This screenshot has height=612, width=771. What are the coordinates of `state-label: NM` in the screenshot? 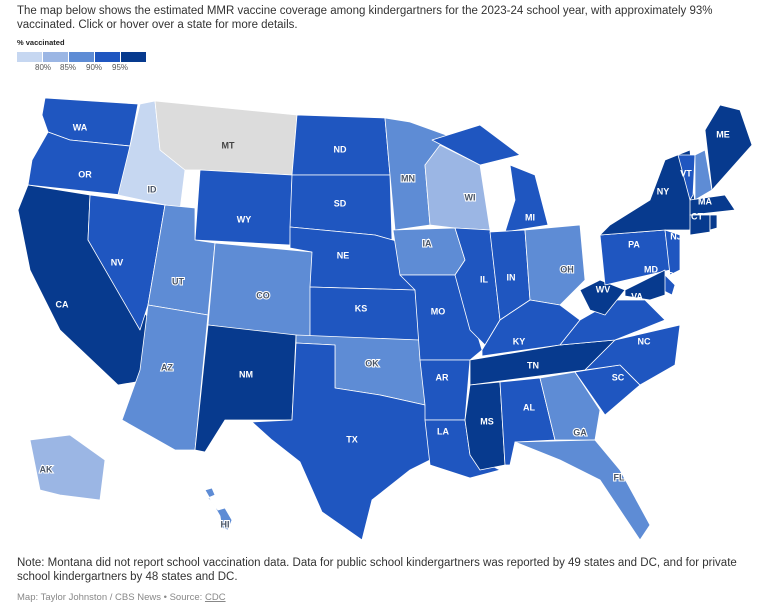 It's located at (246, 374).